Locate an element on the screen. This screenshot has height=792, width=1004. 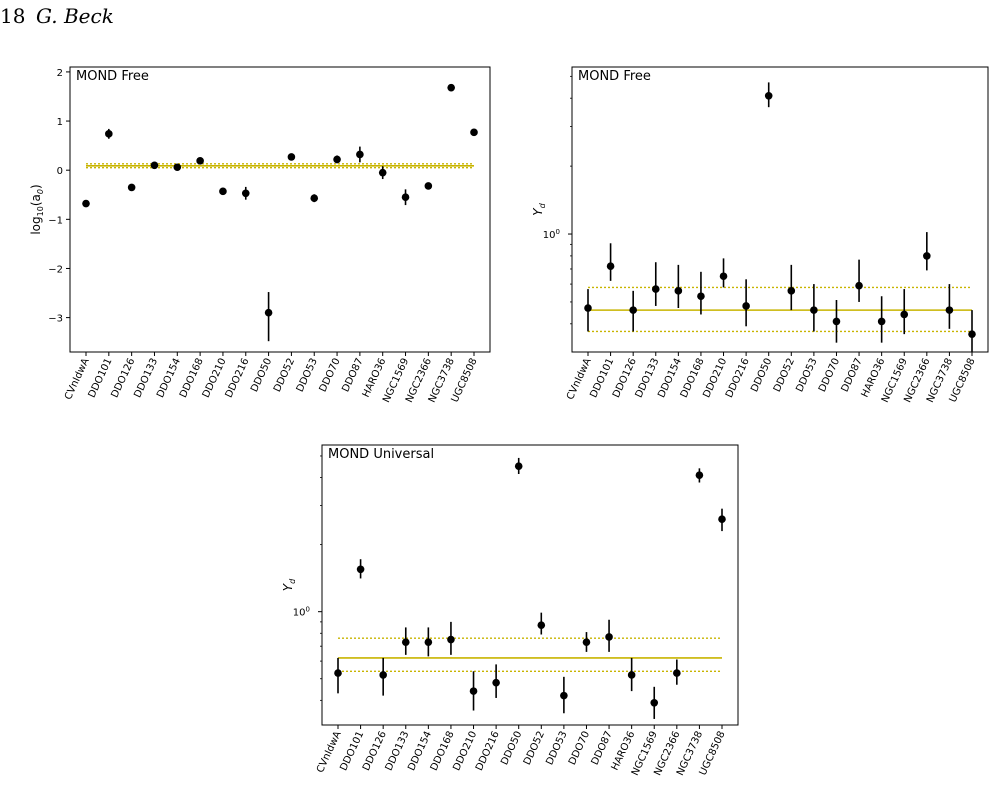
y-tick-label: 0 is located at coordinates (60, 171).